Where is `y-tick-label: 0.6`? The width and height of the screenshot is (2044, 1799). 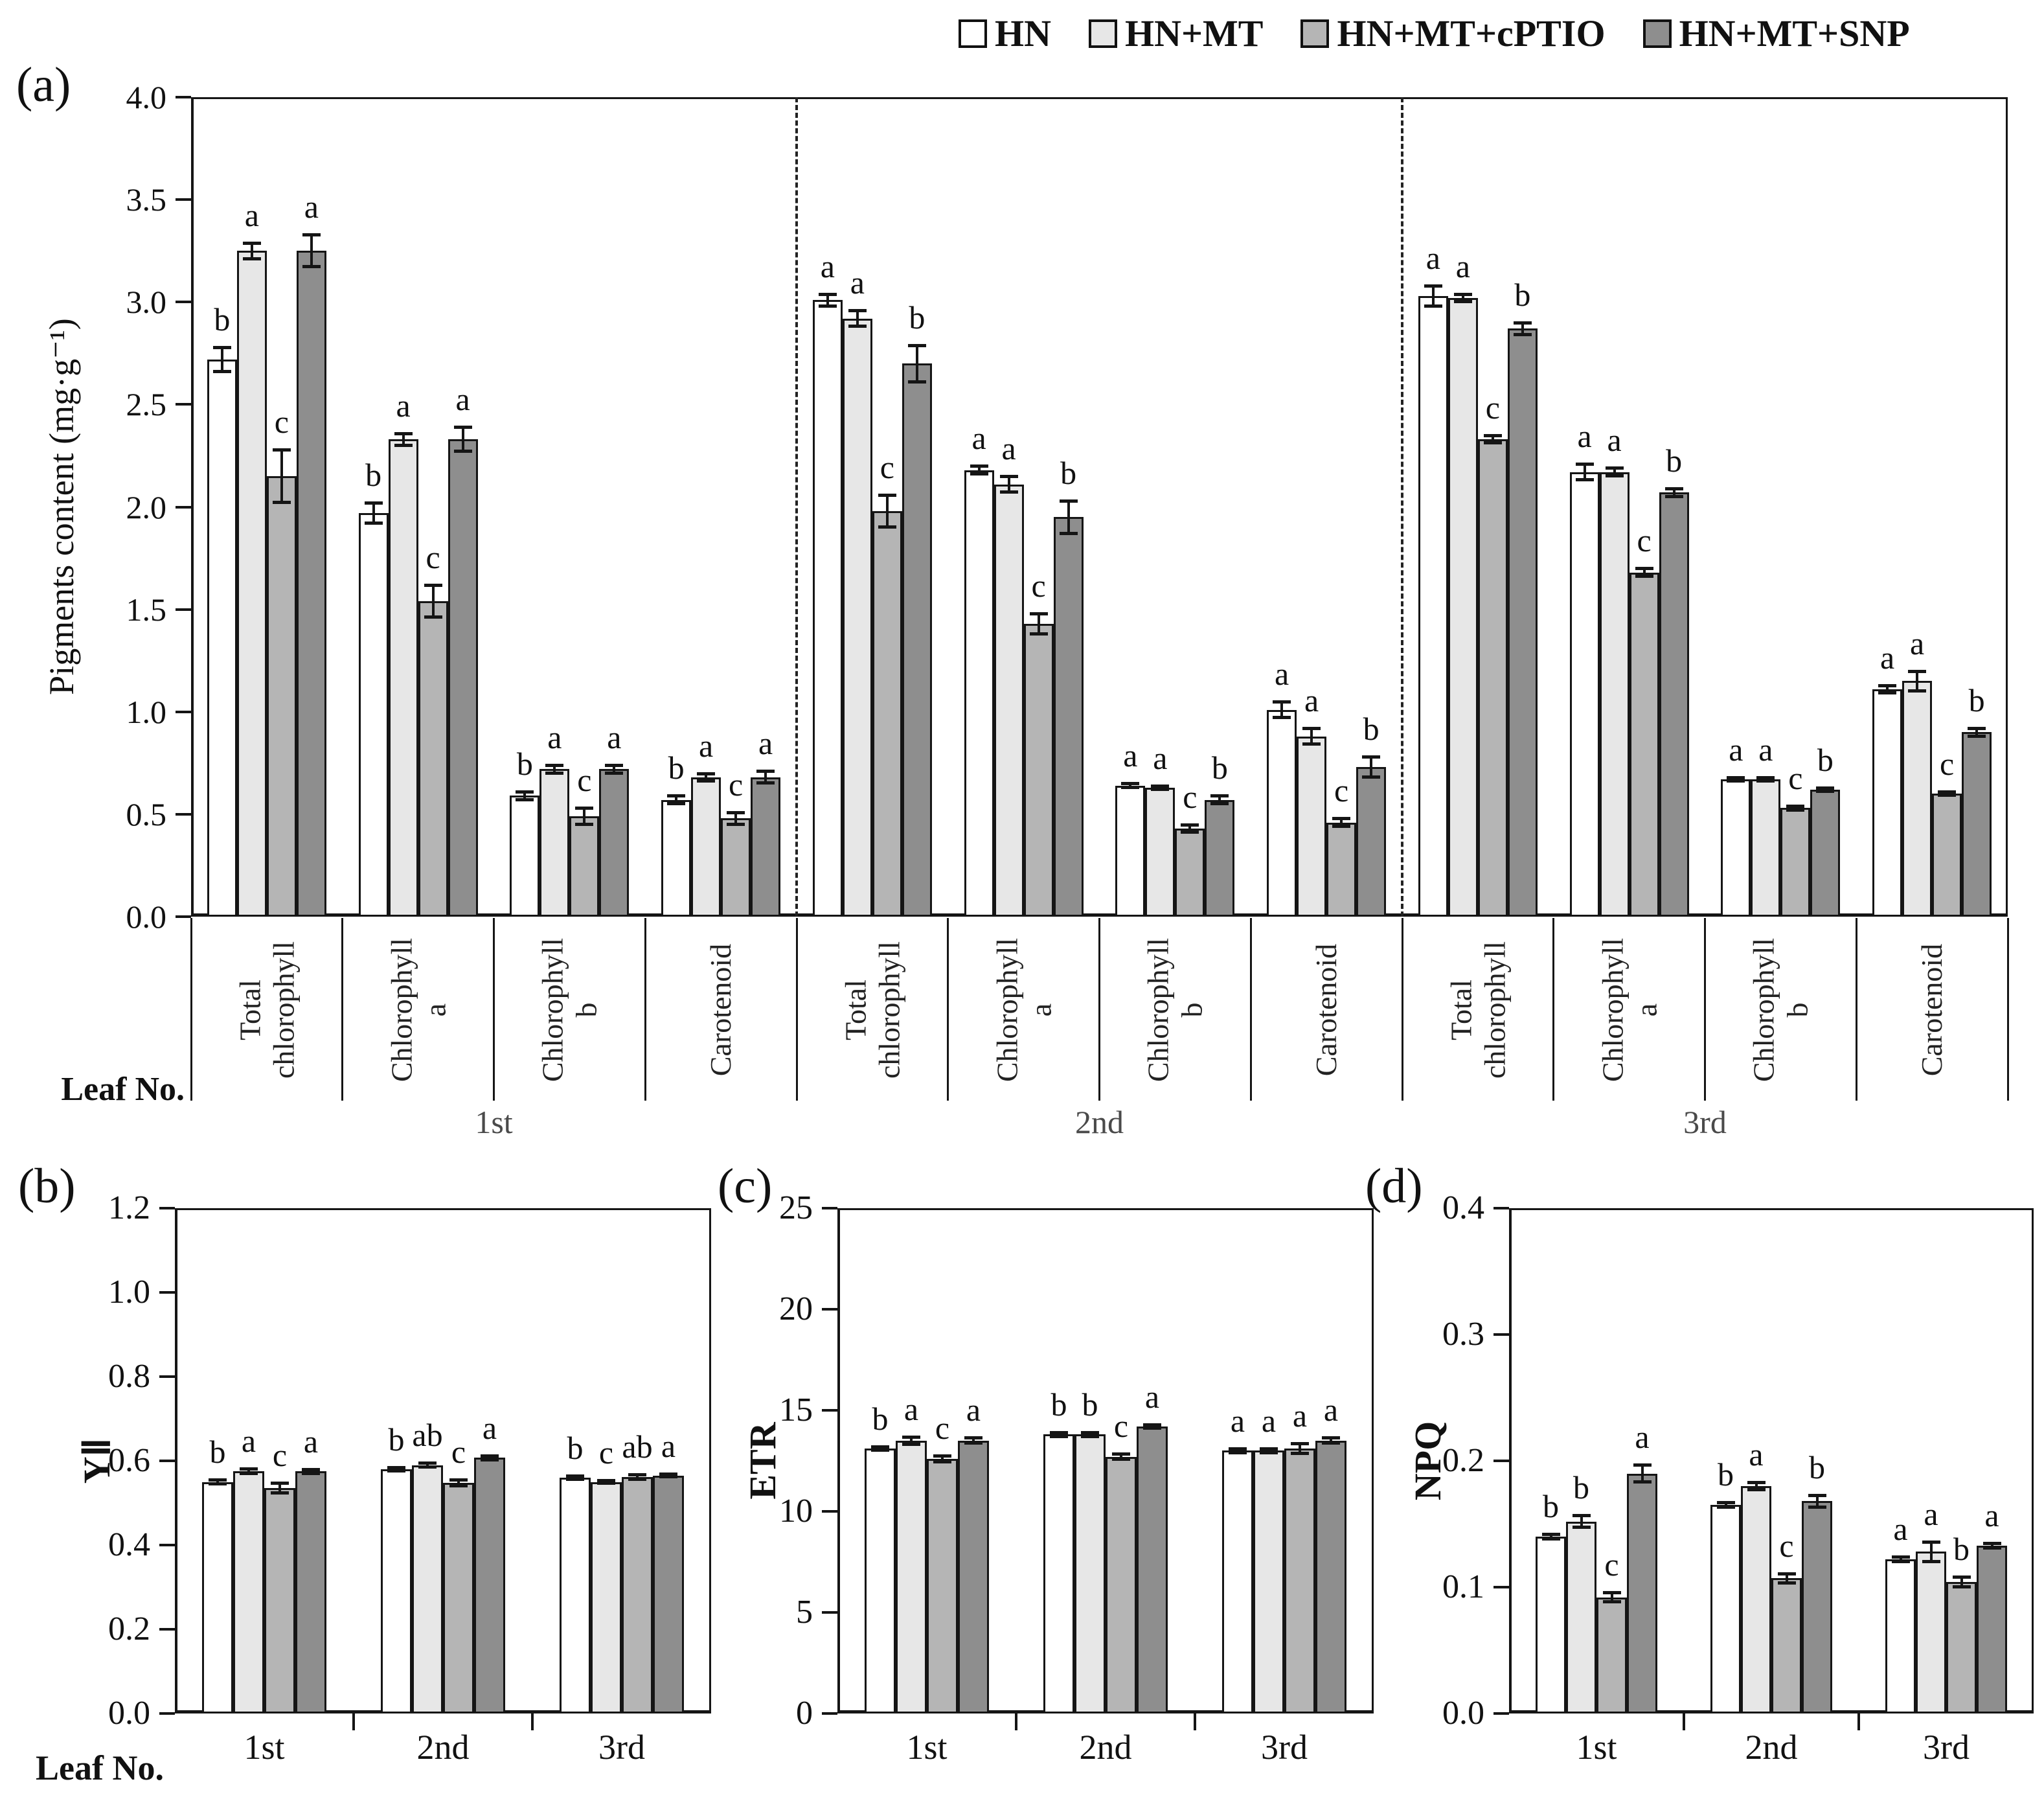
y-tick-label: 0.6 is located at coordinates (129, 1461).